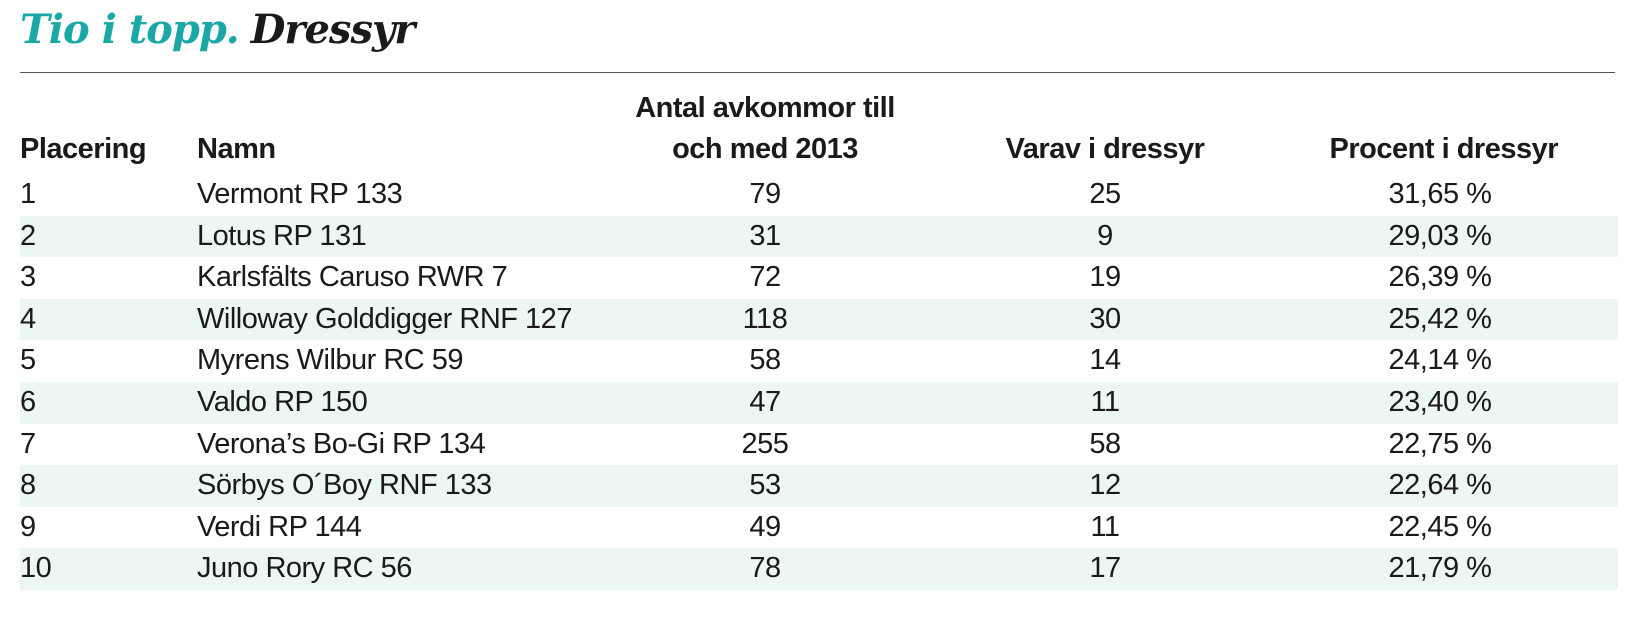 This screenshot has width=1625, height=633. I want to click on header-antal: Antal avkommor till och med 2013, so click(765, 128).